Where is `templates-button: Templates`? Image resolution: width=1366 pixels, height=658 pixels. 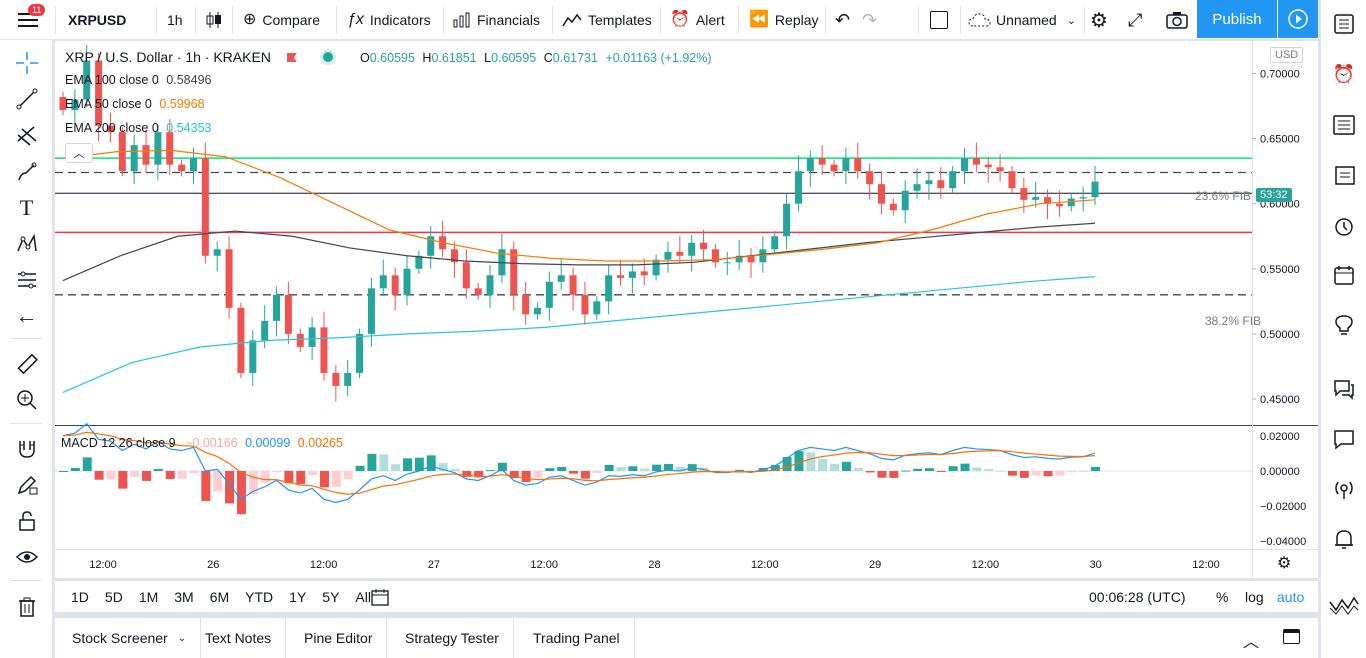 templates-button: Templates is located at coordinates (607, 20).